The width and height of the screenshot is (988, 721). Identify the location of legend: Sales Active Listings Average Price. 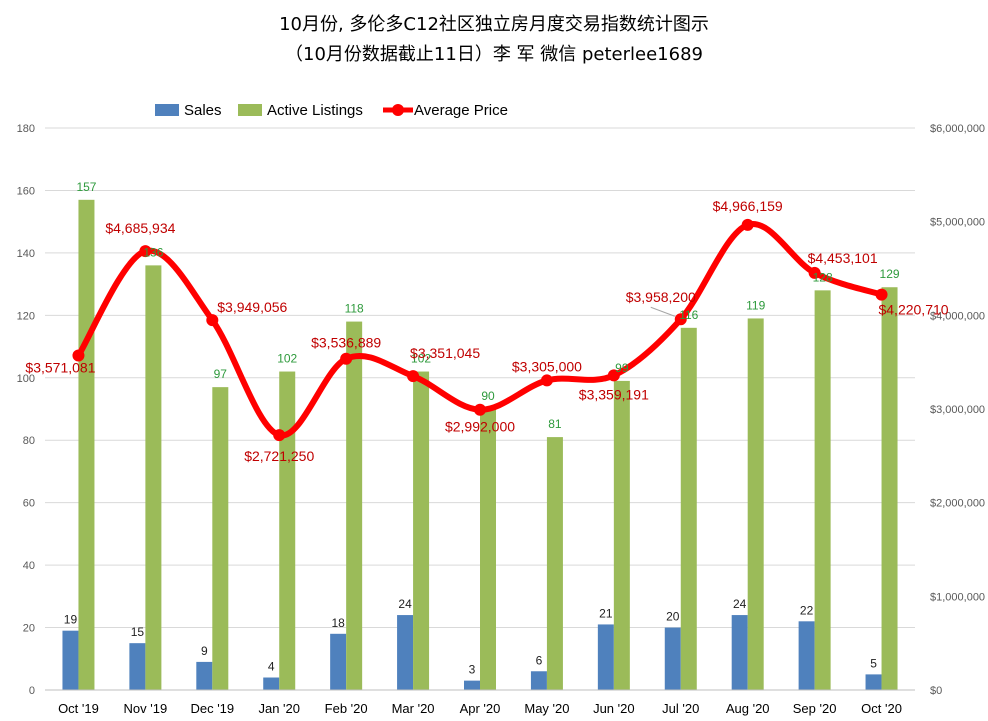
(331, 110).